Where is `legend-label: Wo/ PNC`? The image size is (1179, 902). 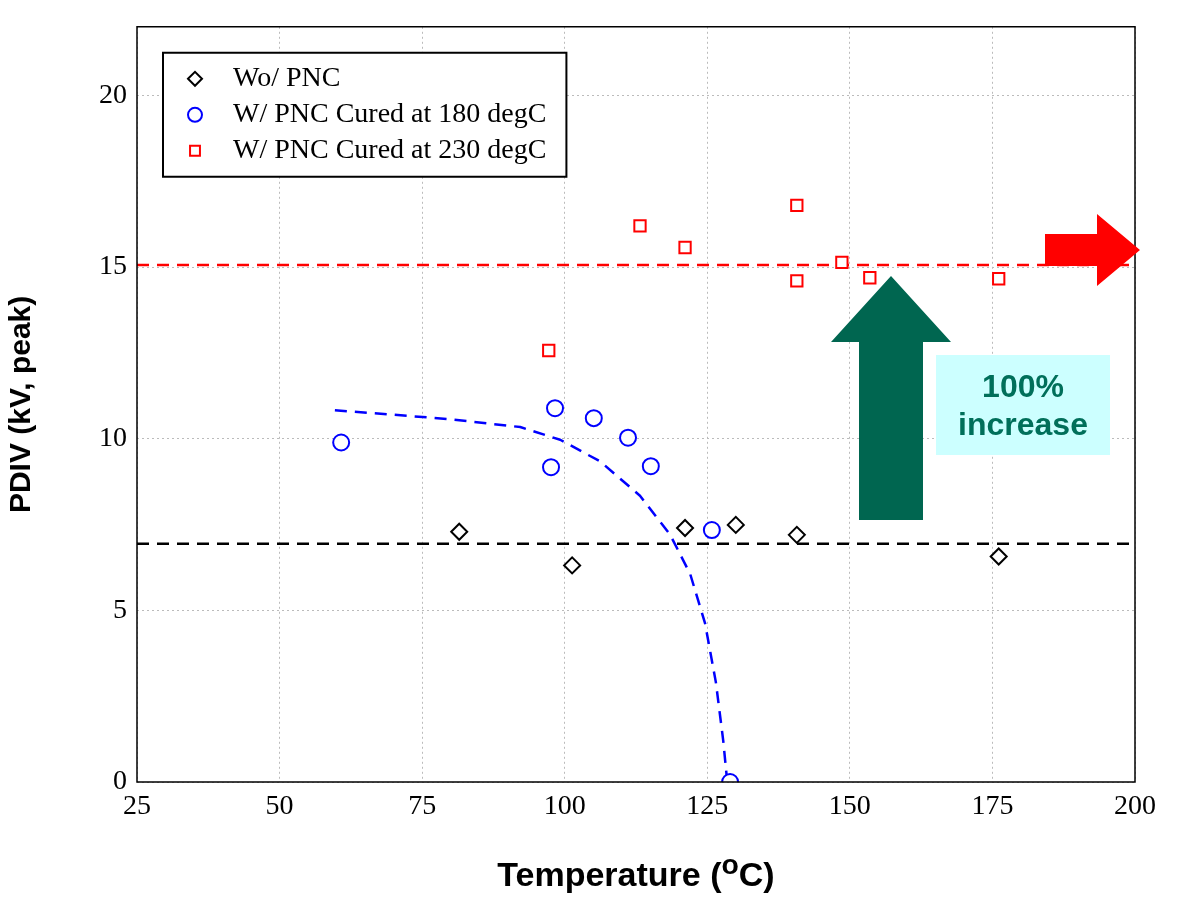
legend-label: Wo/ PNC is located at coordinates (287, 77).